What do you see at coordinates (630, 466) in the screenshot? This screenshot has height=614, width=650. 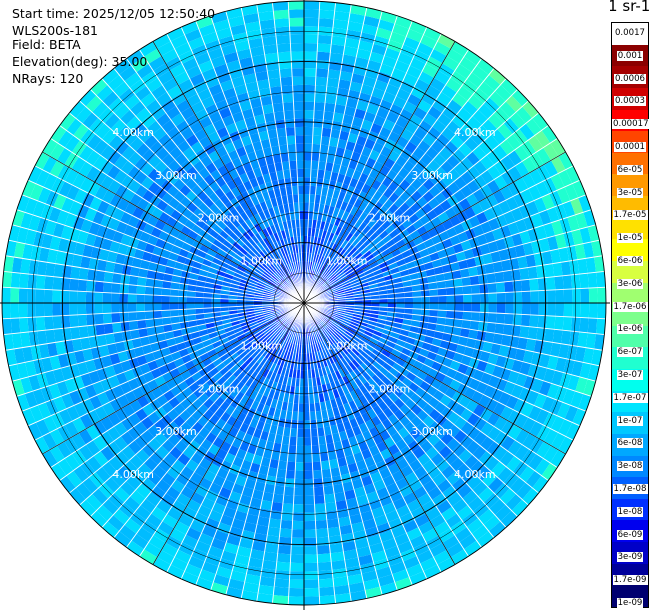 I see `colorbar-tick-label: 3e-08` at bounding box center [630, 466].